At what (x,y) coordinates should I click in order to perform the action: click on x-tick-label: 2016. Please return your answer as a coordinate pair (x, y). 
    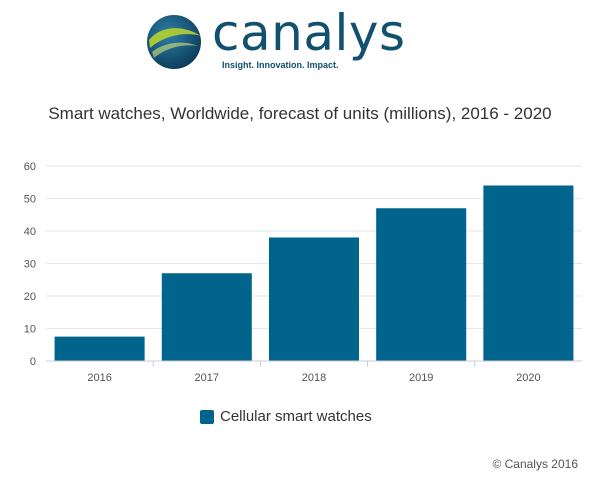
    Looking at the image, I should click on (99, 378).